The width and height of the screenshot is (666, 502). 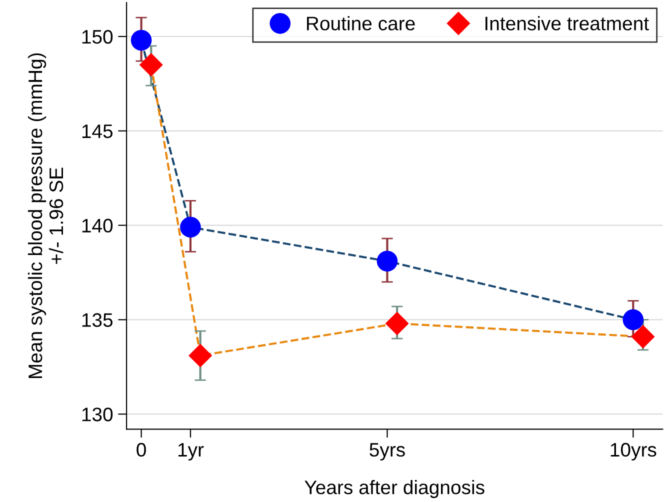 I want to click on y-tick-label: 140, so click(x=97, y=225).